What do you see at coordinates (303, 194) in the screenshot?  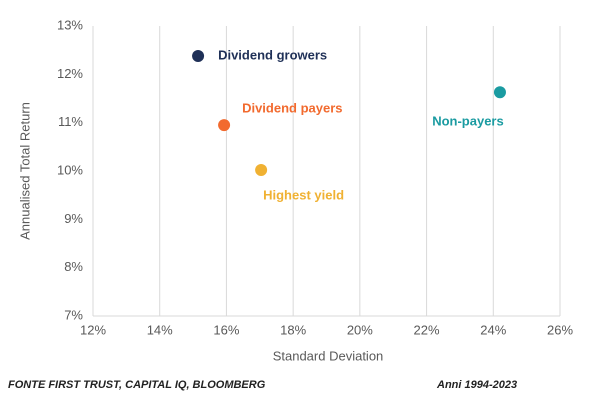 I see `point-label: Highest yield` at bounding box center [303, 194].